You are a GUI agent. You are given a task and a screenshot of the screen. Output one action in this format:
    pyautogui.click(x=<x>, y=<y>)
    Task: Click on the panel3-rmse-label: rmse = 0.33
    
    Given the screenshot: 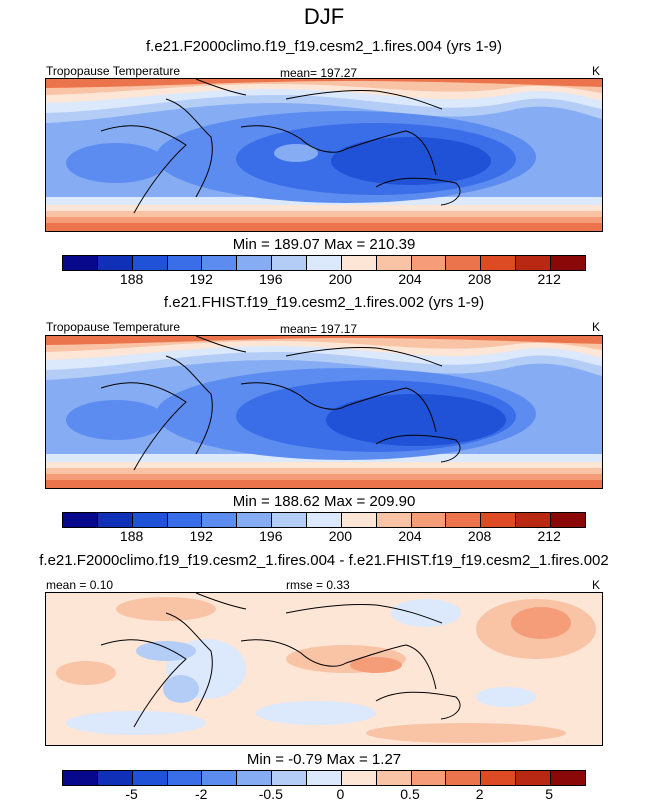 What is the action you would take?
    pyautogui.click(x=318, y=585)
    